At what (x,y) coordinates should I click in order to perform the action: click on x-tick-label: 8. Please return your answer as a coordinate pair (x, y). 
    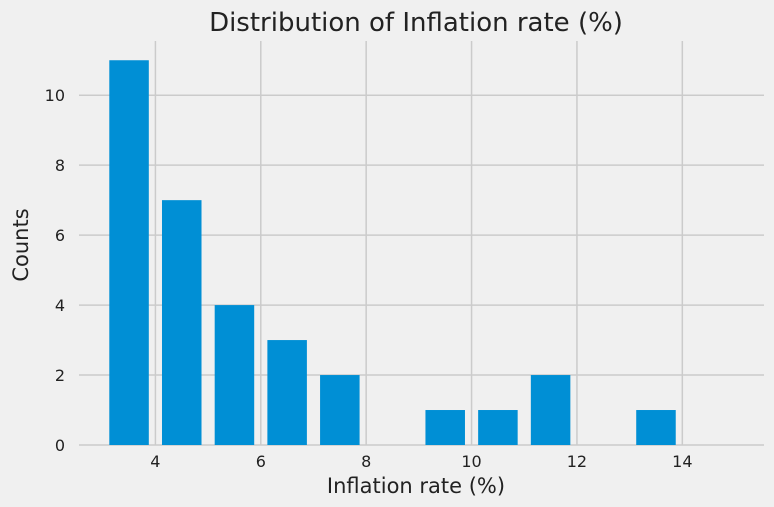
    Looking at the image, I should click on (366, 461).